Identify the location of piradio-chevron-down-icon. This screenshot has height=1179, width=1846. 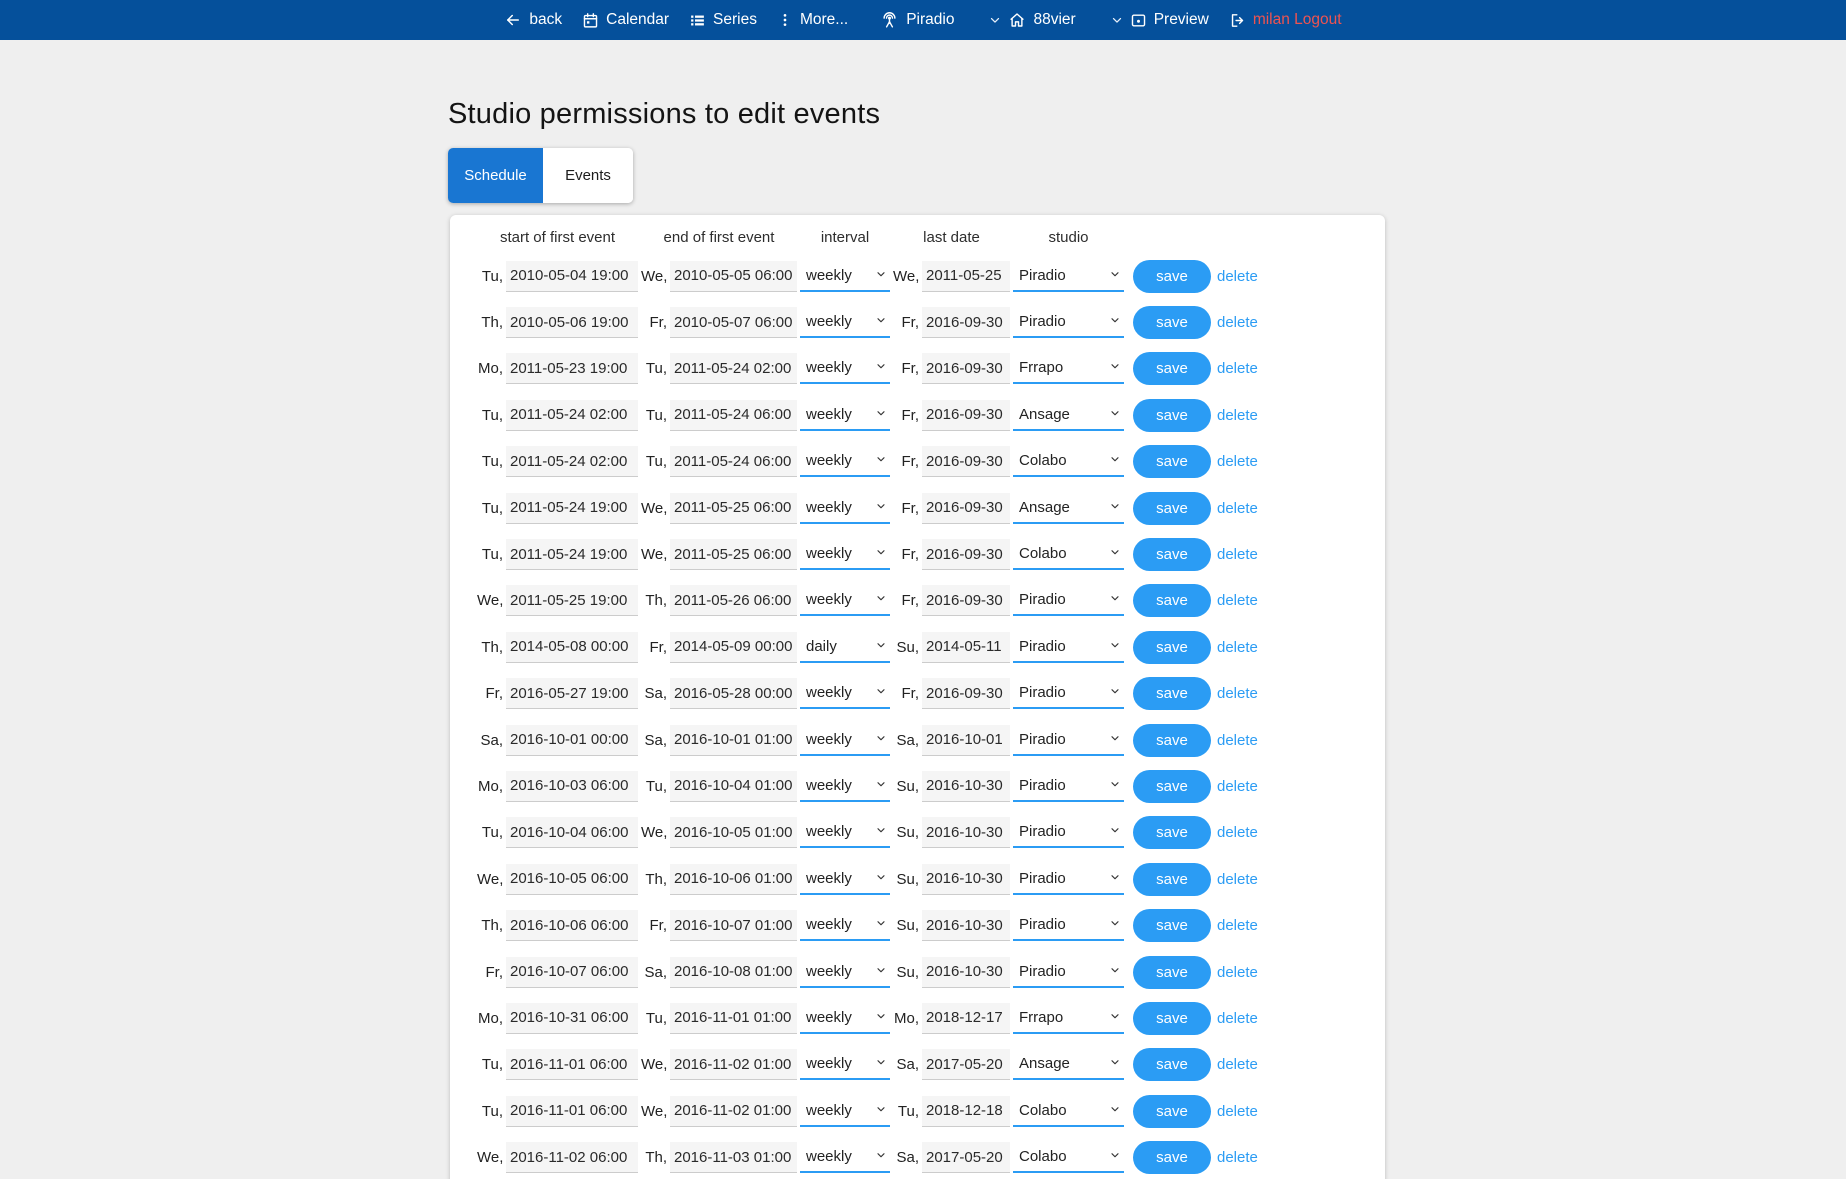
(995, 20).